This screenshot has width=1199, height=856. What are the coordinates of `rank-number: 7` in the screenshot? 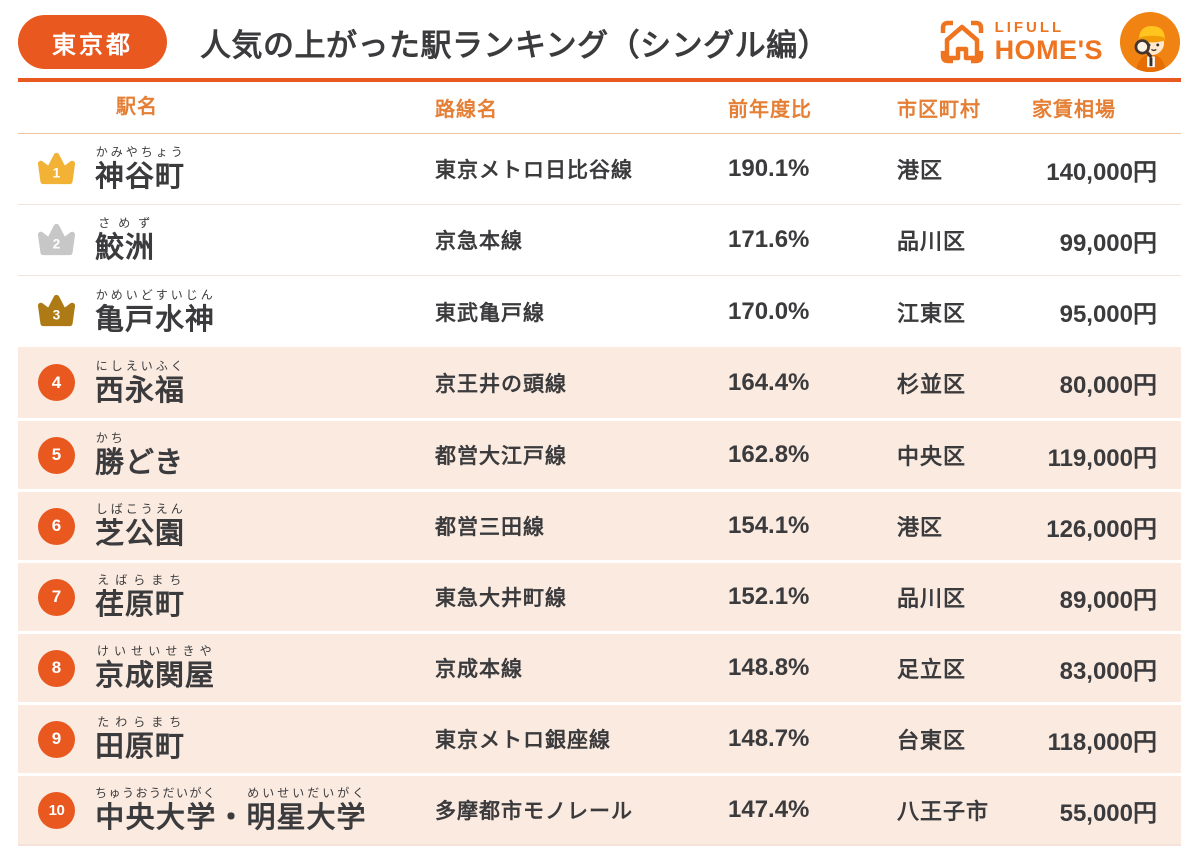 It's located at (56, 596).